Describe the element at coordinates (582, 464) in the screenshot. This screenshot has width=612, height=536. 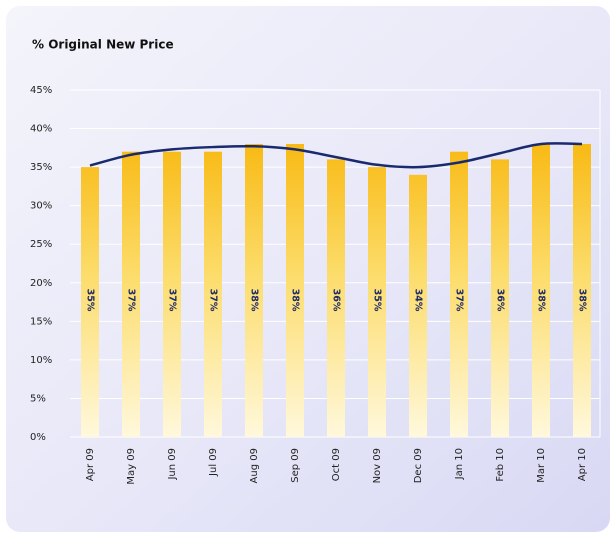
I see `x-tick-label: Apr 10` at that location.